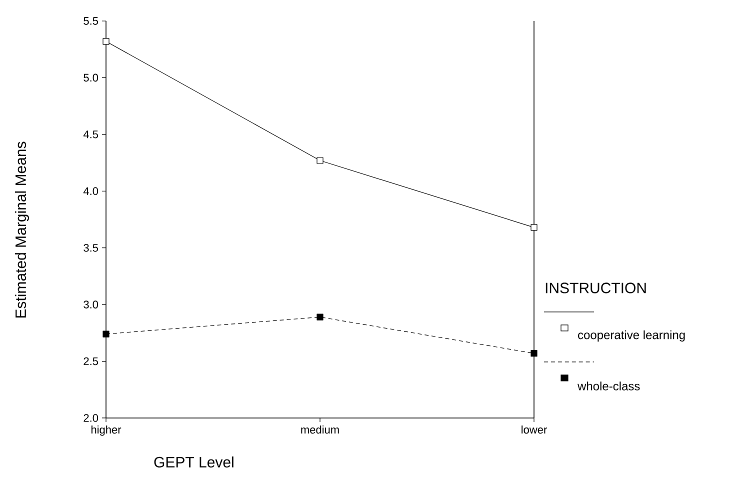  Describe the element at coordinates (90, 134) in the screenshot. I see `y-tick-label: 4.5` at that location.